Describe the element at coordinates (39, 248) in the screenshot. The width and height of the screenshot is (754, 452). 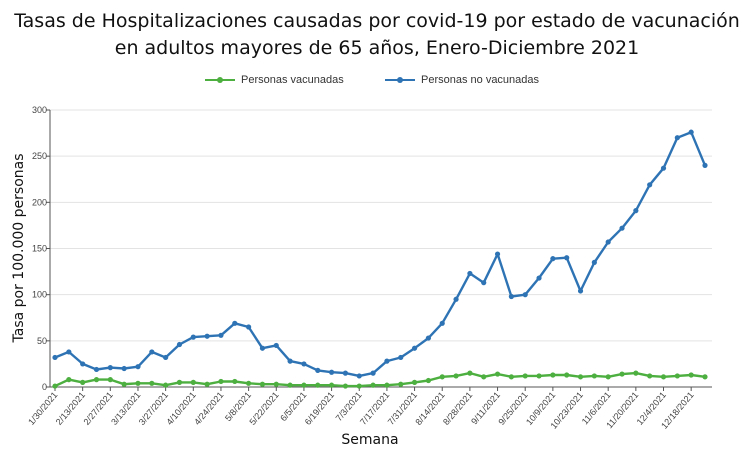
I see `y-tick-labels: 0 50 100 150 200 250 300` at that location.